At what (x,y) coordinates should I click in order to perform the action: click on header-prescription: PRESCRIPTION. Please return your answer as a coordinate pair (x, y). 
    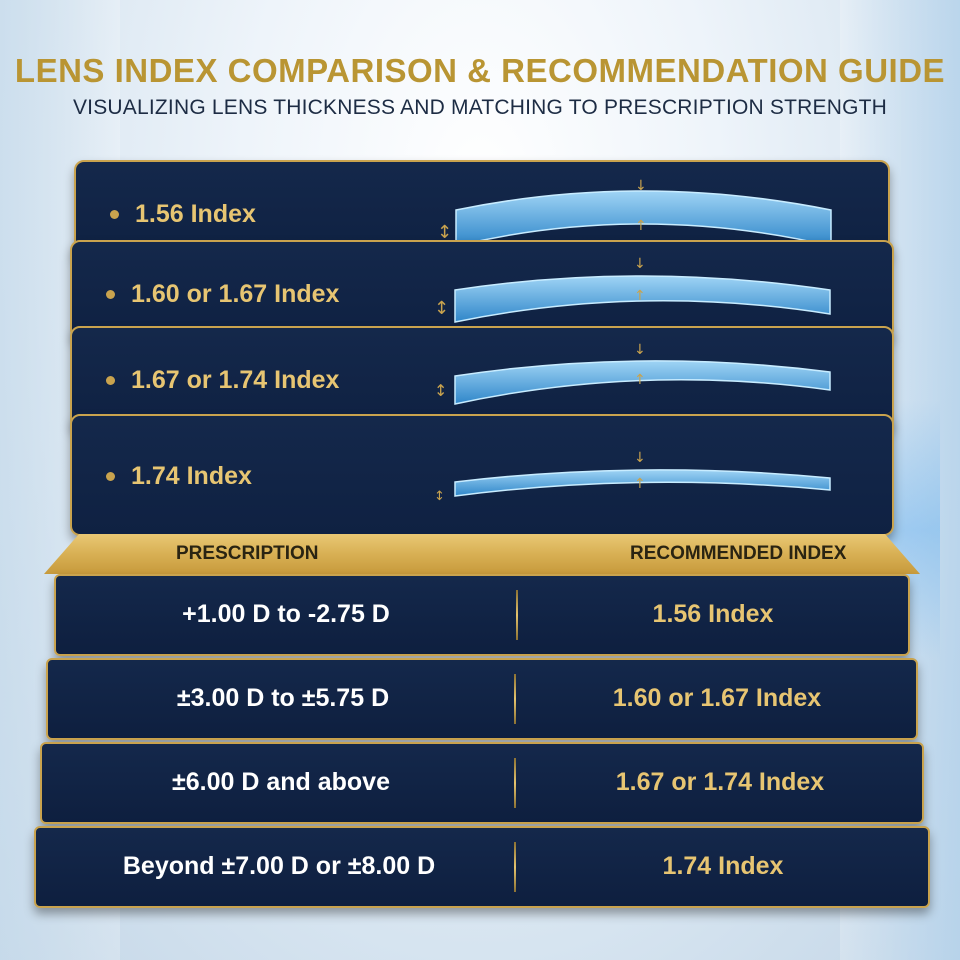
    Looking at the image, I should click on (247, 553).